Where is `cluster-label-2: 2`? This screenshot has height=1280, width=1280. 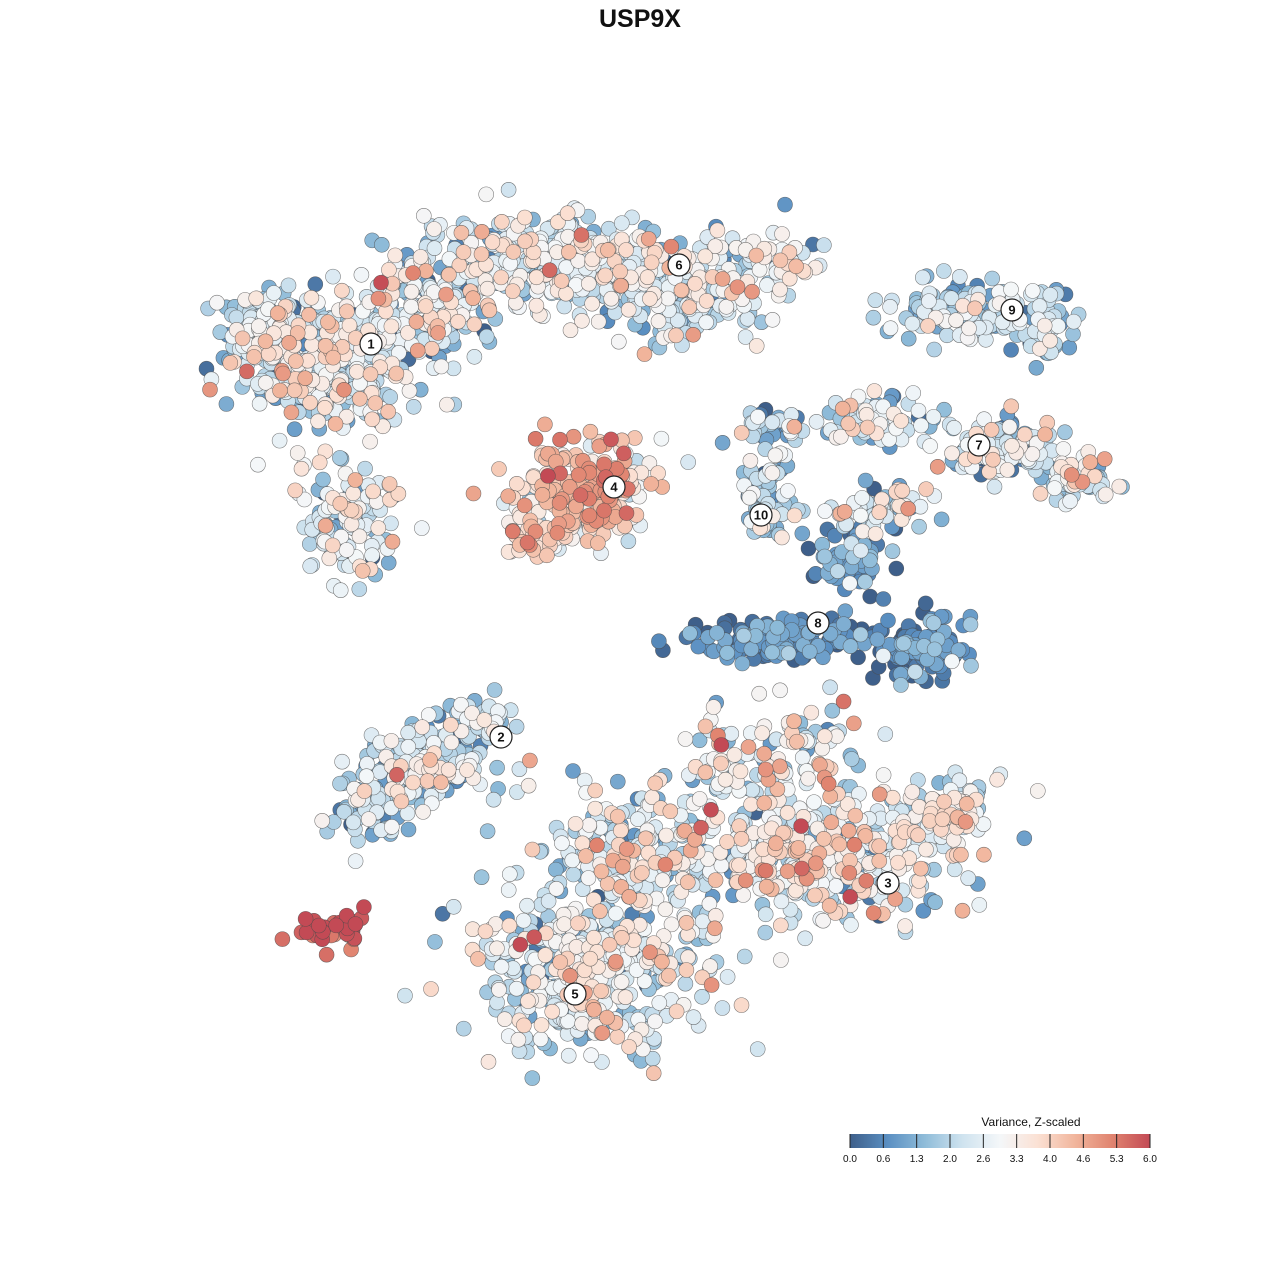
cluster-label-2: 2 is located at coordinates (501, 737).